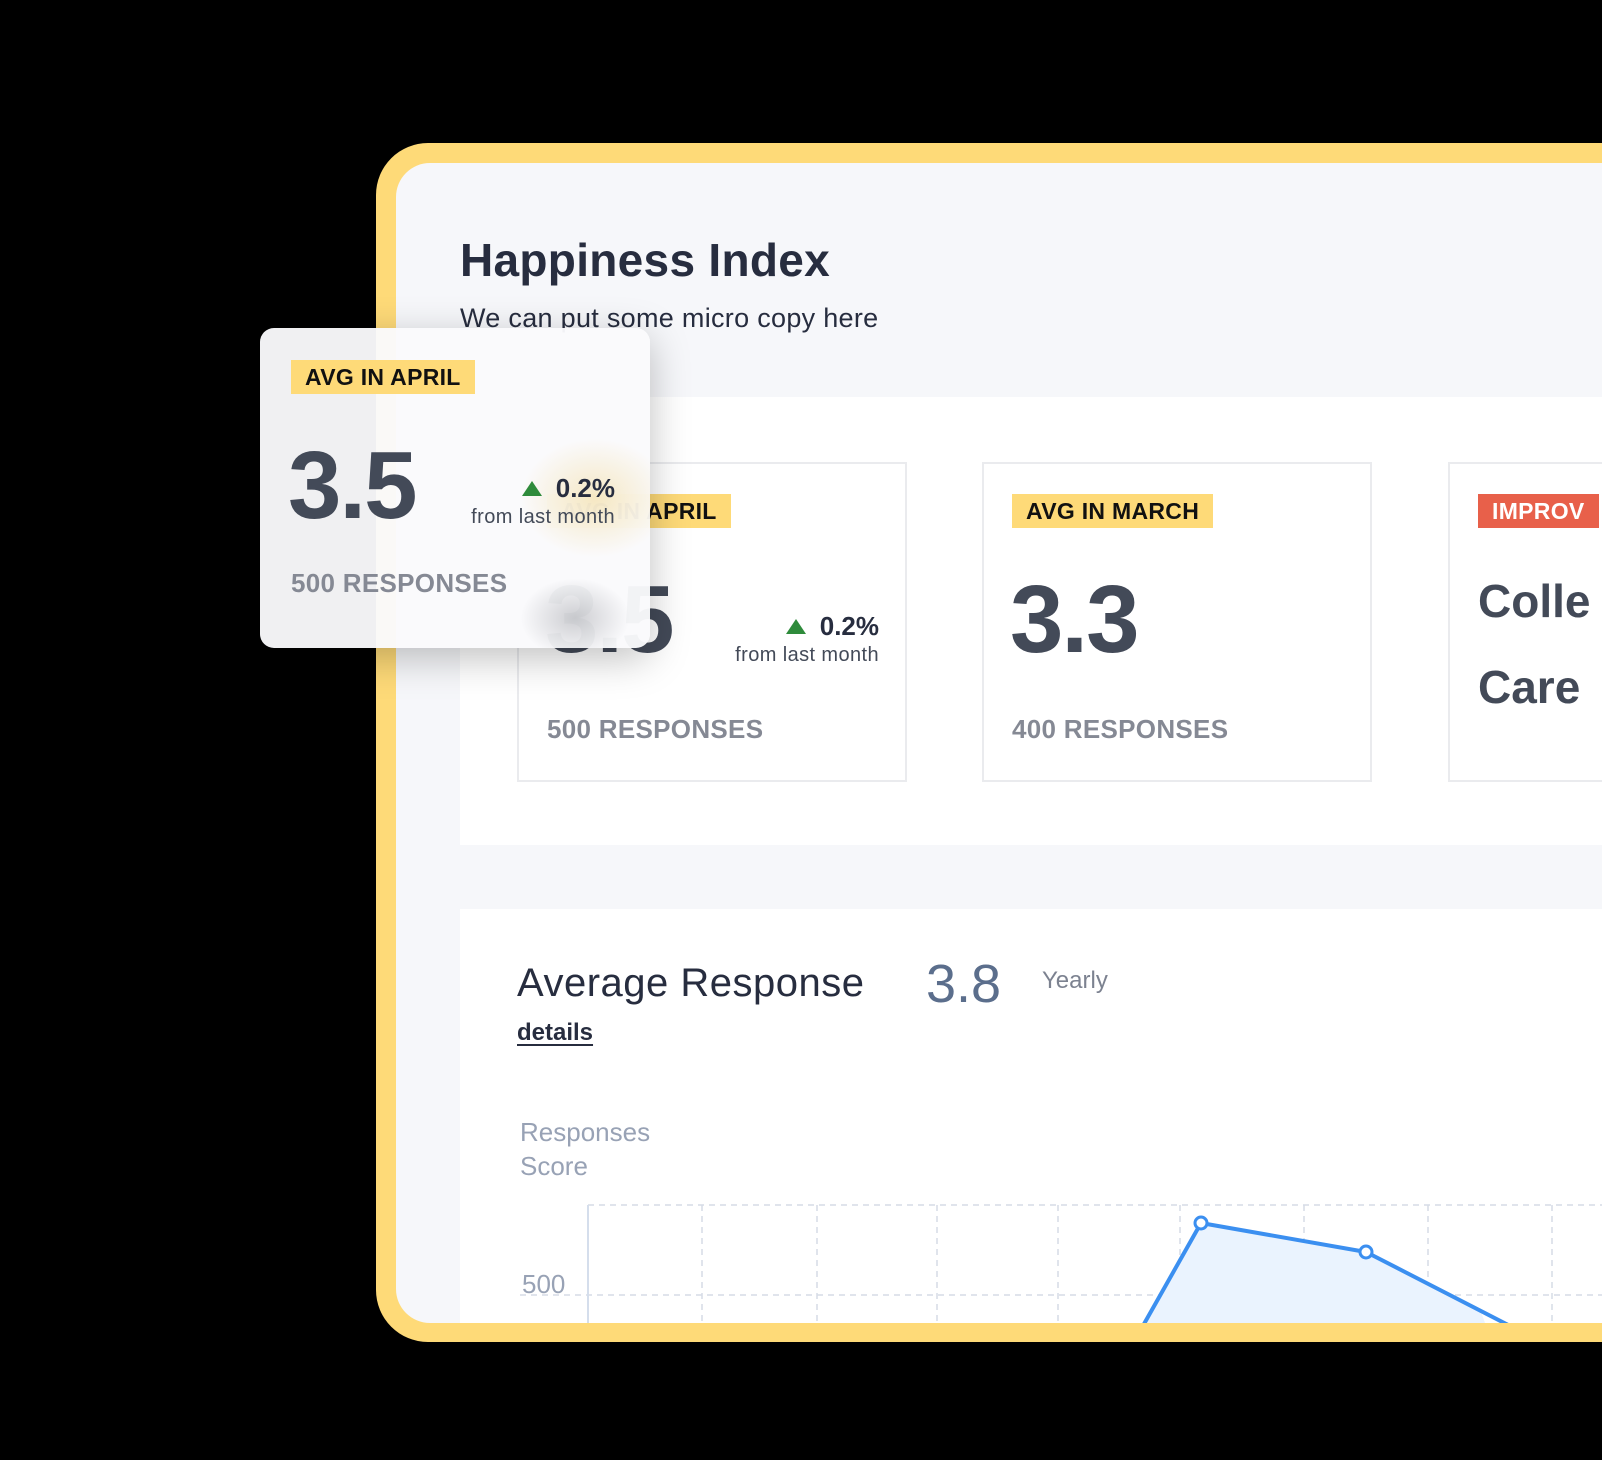 The image size is (1602, 1460). I want to click on improve-item: Colle, so click(1534, 601).